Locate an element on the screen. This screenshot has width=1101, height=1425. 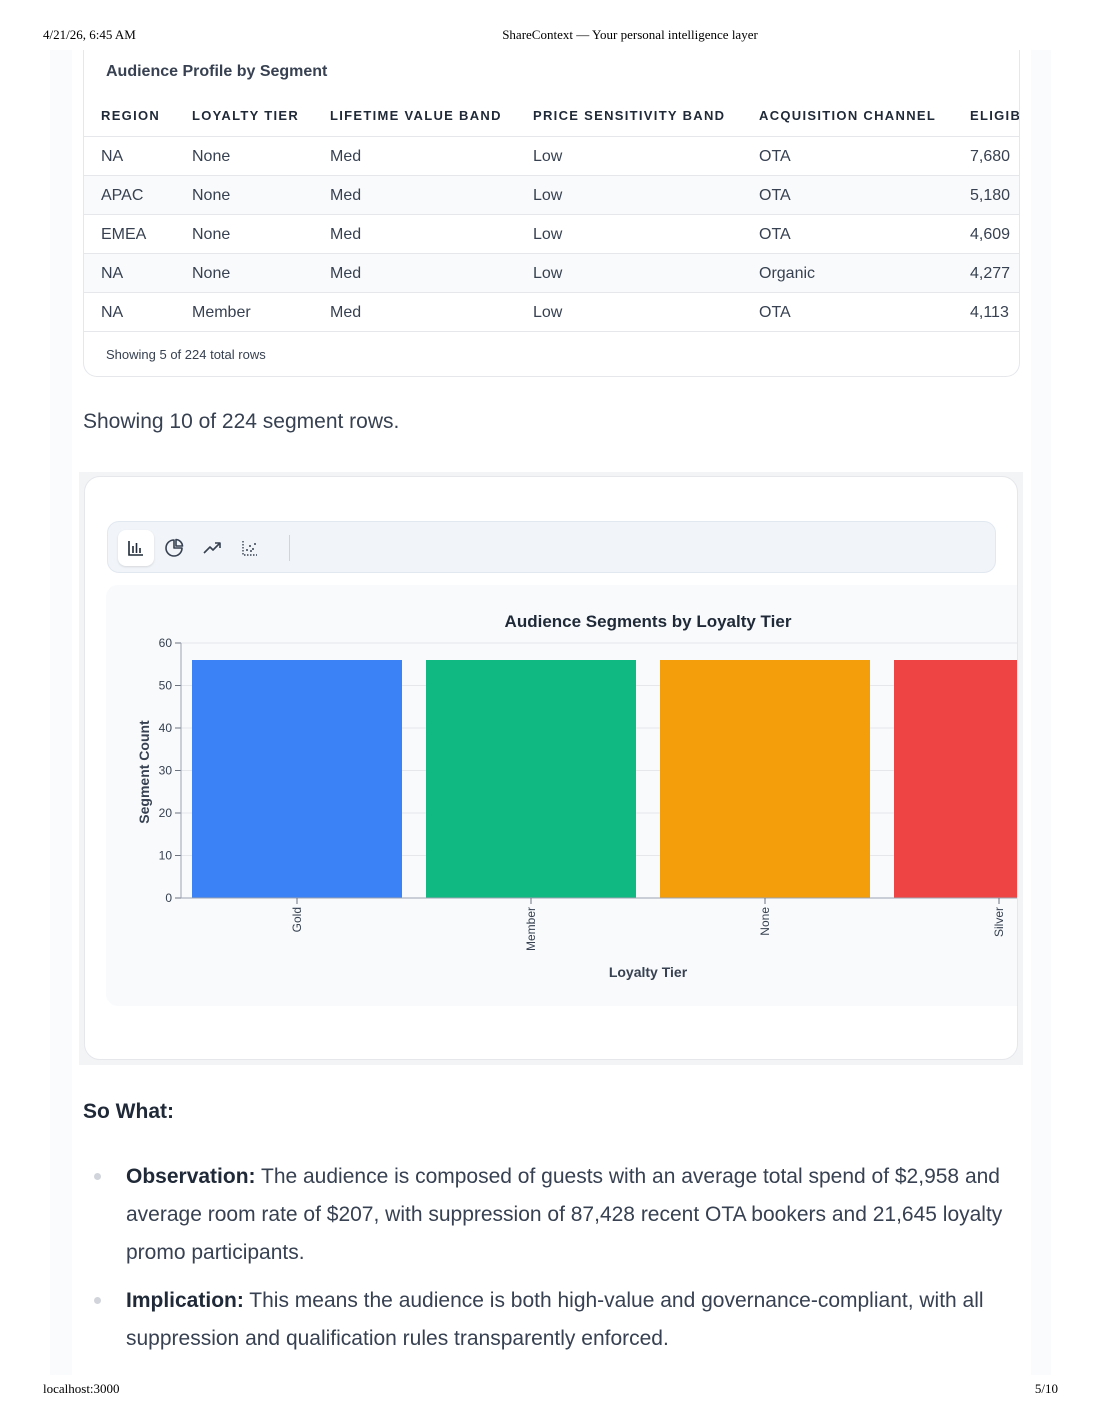
y-tick-label: 30 is located at coordinates (166, 771).